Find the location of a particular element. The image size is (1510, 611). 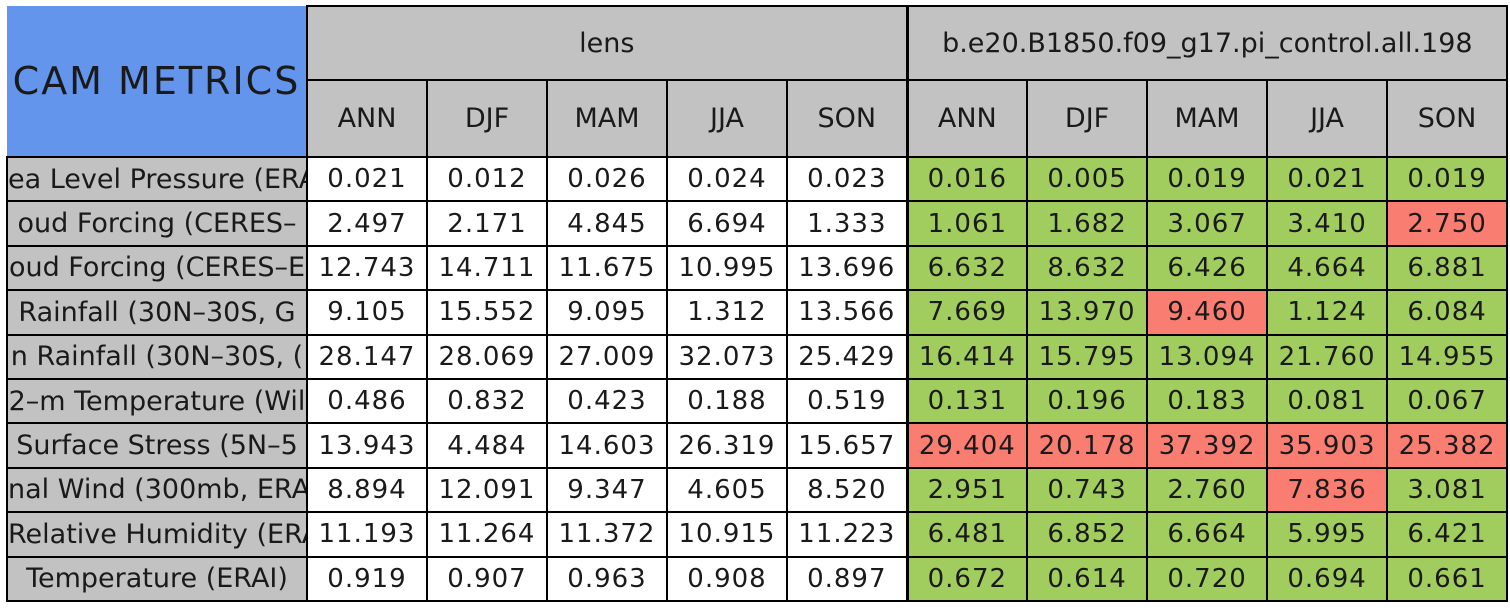

lens-value-cell: 0.423 is located at coordinates (607, 401).